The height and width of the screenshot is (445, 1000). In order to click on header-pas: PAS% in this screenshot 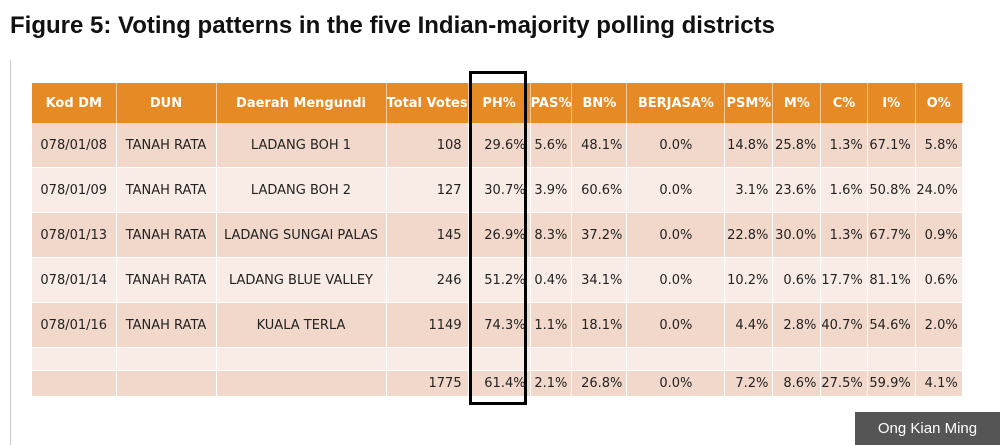, I will do `click(551, 103)`.